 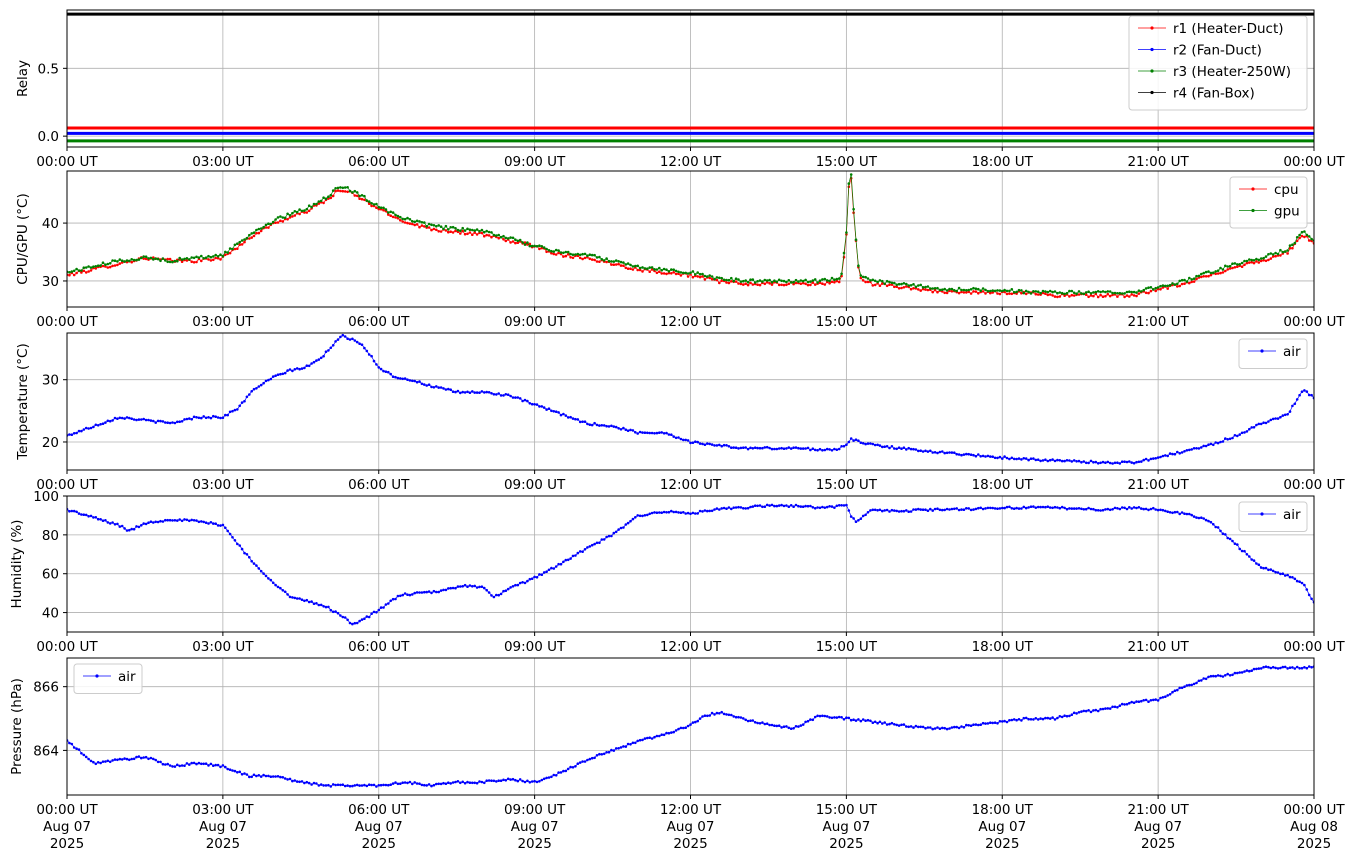 I want to click on legend-box, so click(x=1273, y=353).